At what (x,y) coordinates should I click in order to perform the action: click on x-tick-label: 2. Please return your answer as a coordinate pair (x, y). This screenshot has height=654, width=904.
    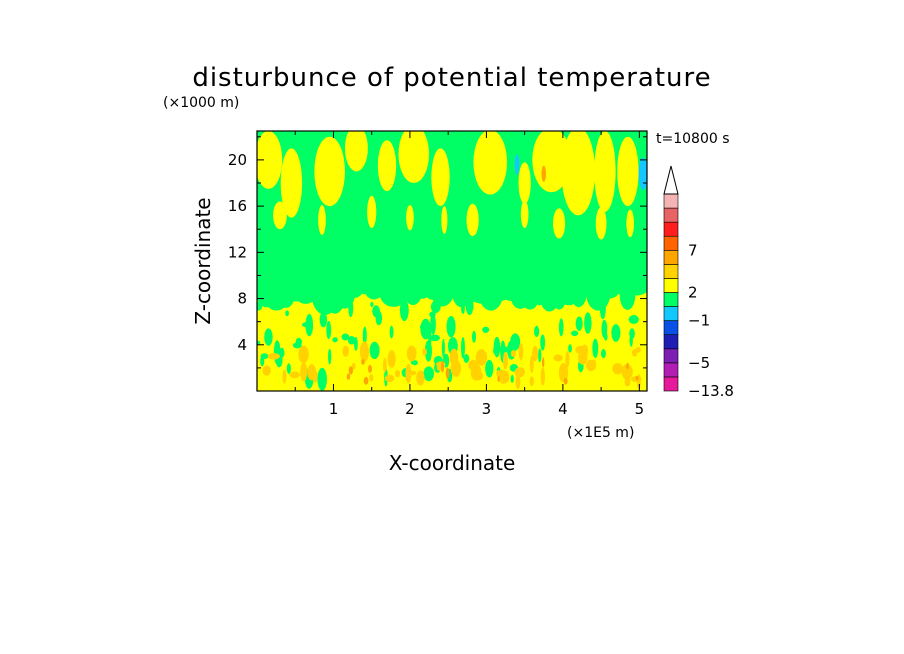
    Looking at the image, I should click on (410, 409).